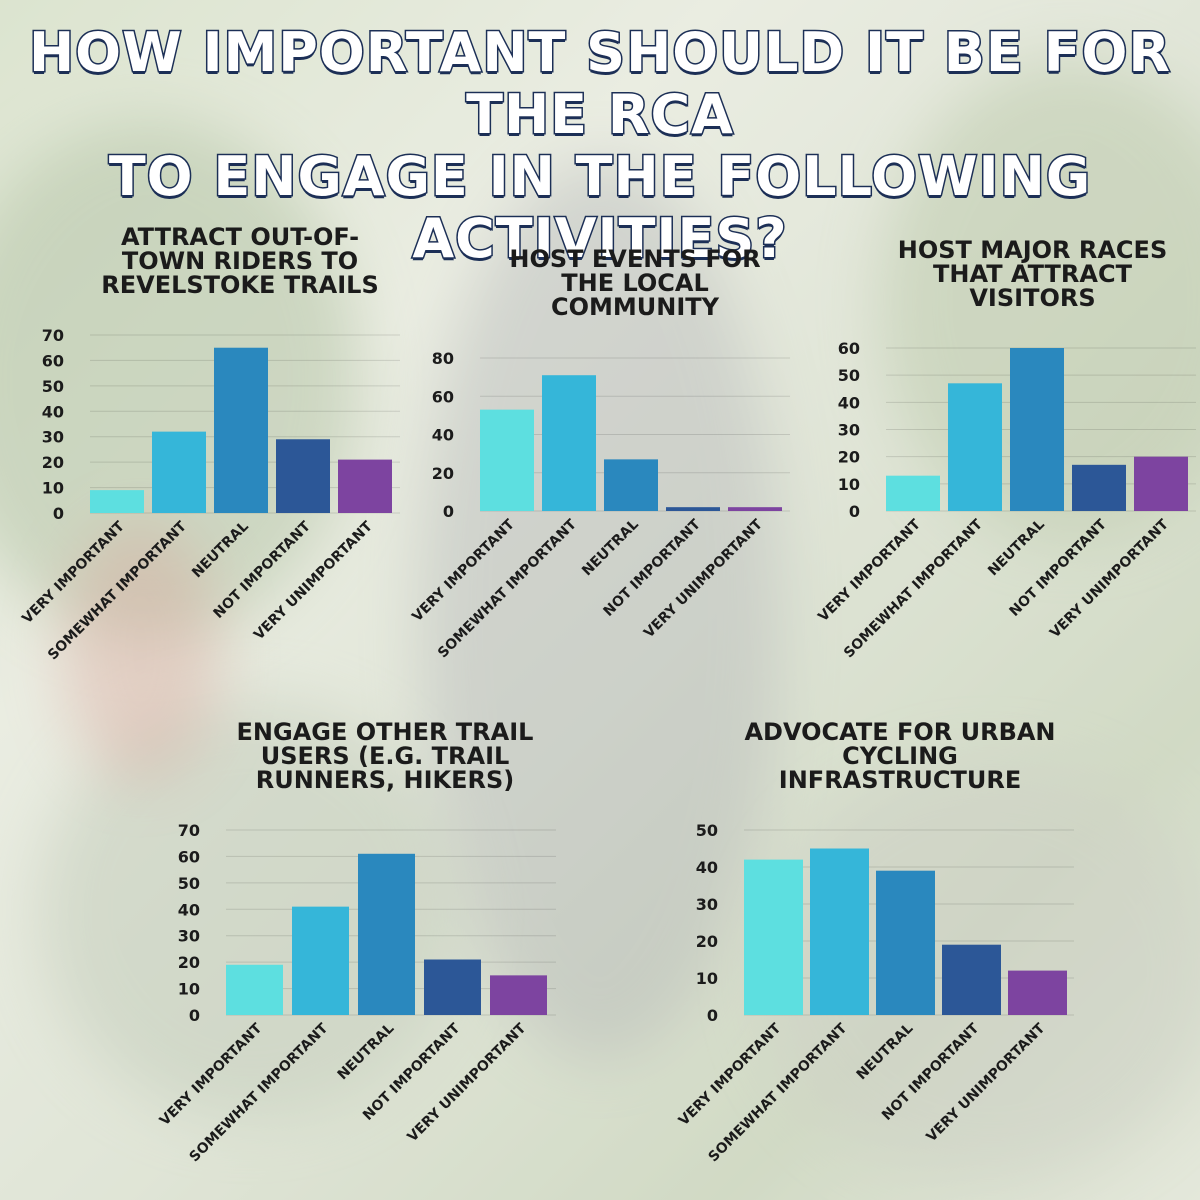 This screenshot has width=1200, height=1200. I want to click on chart-title-line: HOST EVENTS FOR, so click(635, 259).